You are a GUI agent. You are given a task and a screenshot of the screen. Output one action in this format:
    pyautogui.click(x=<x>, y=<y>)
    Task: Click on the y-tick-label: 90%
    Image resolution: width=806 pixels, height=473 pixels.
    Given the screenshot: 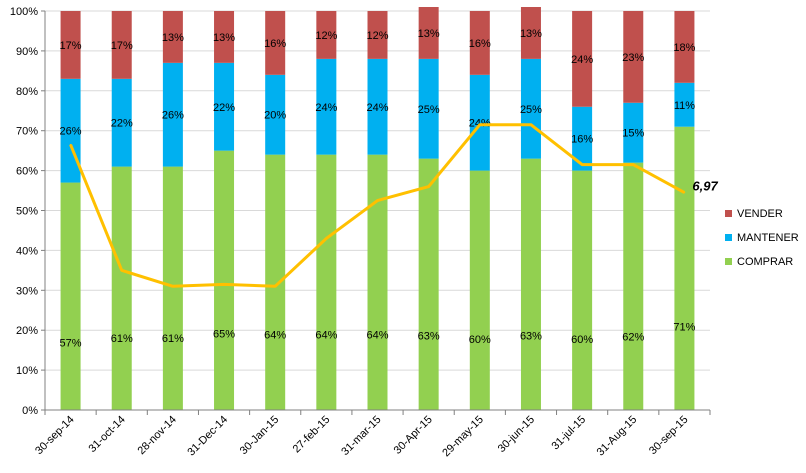 What is the action you would take?
    pyautogui.click(x=27, y=52)
    